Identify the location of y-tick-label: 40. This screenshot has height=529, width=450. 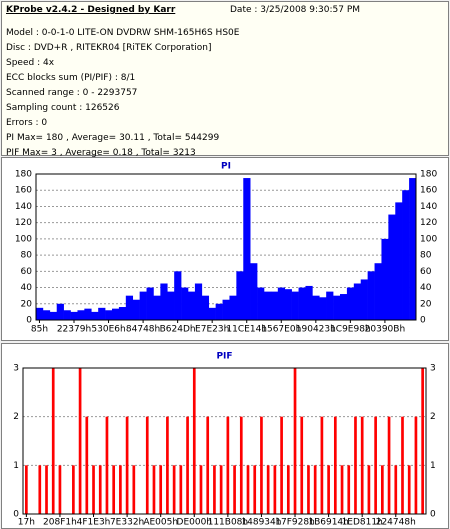
(27, 288).